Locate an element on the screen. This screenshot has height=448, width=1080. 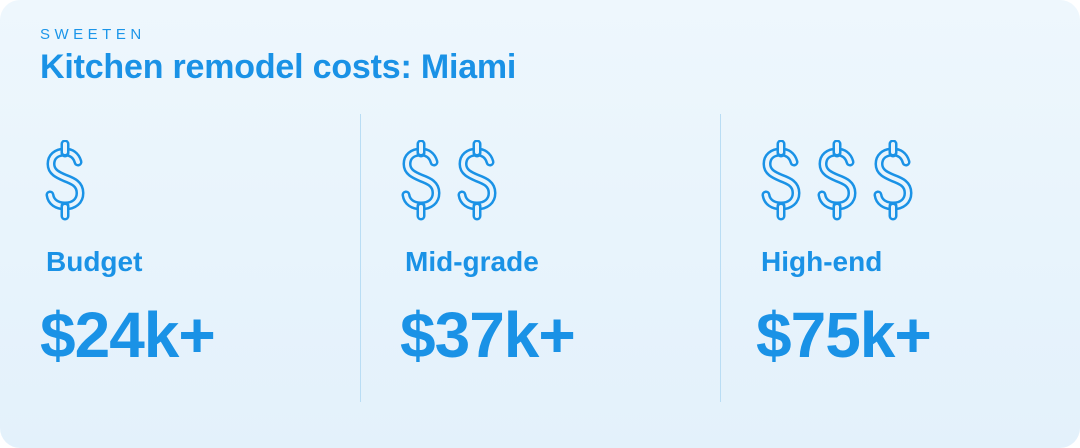
page-title: Kitchen remodel costs: Miami is located at coordinates (278, 67).